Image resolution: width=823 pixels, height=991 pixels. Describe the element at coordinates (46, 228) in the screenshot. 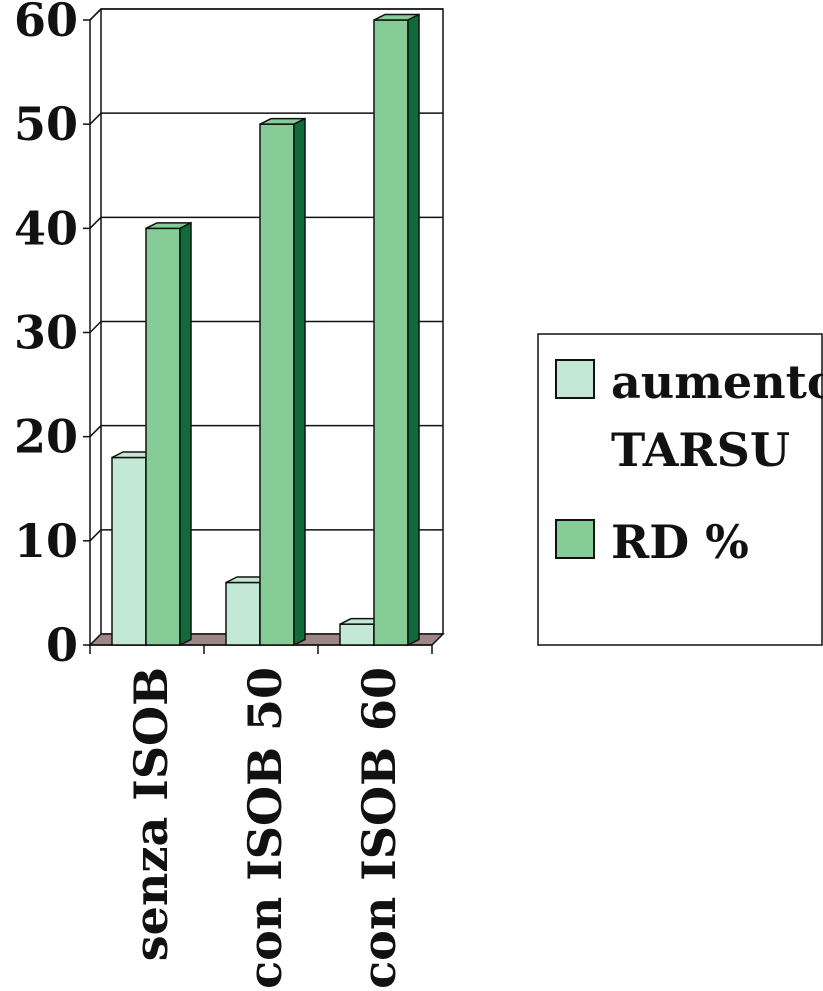

I see `y-tick-label: 40` at that location.